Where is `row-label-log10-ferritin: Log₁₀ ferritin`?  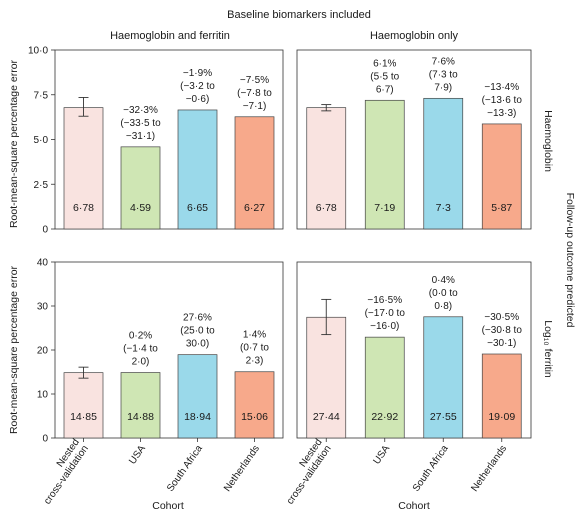
row-label-log10-ferritin: Log₁₀ ferritin is located at coordinates (548, 349).